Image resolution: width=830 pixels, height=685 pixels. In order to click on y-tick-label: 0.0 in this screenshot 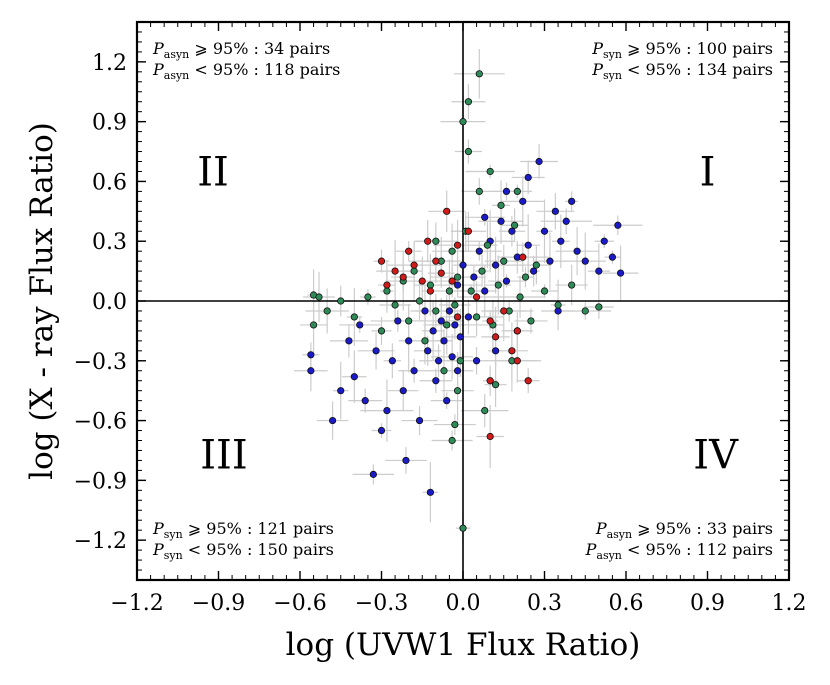, I will do `click(109, 302)`.